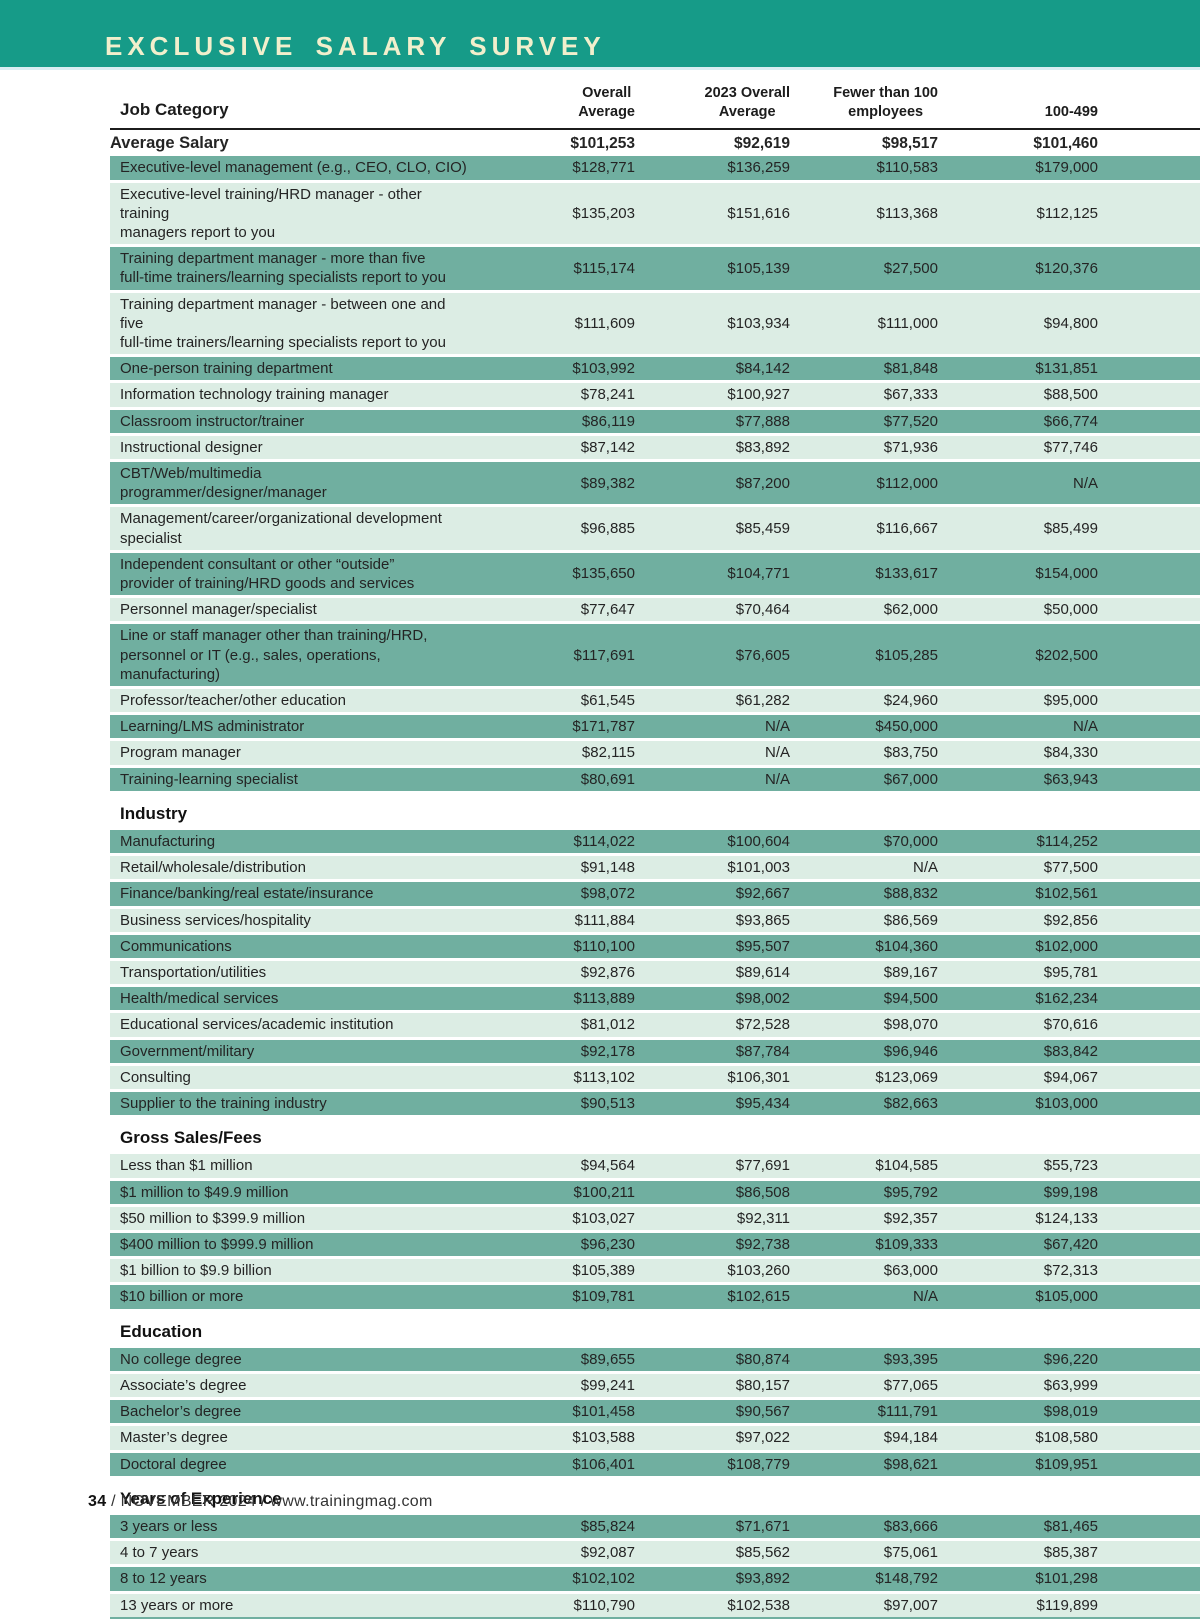  What do you see at coordinates (296, 610) in the screenshot?
I see `row-label: Personnel manager/specialist` at bounding box center [296, 610].